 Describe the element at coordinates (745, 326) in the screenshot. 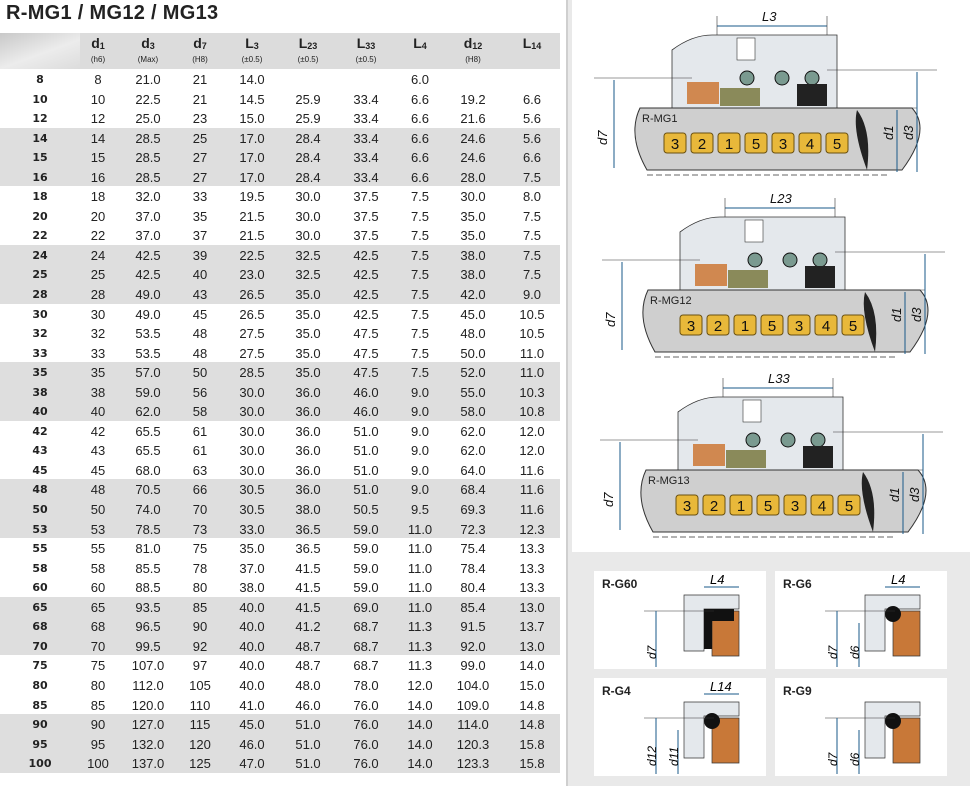

I see `svg-text: 1` at that location.